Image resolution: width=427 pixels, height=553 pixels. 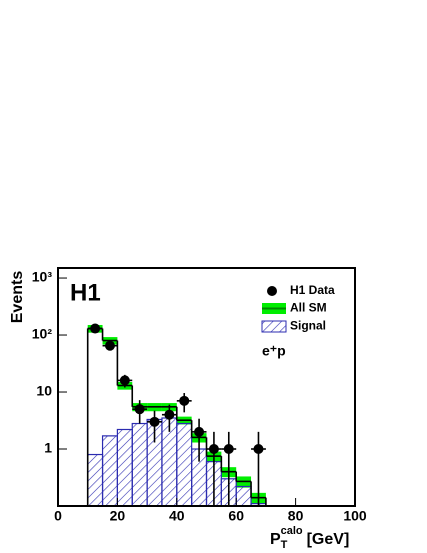 I want to click on x-tick-label: 20, so click(x=118, y=516).